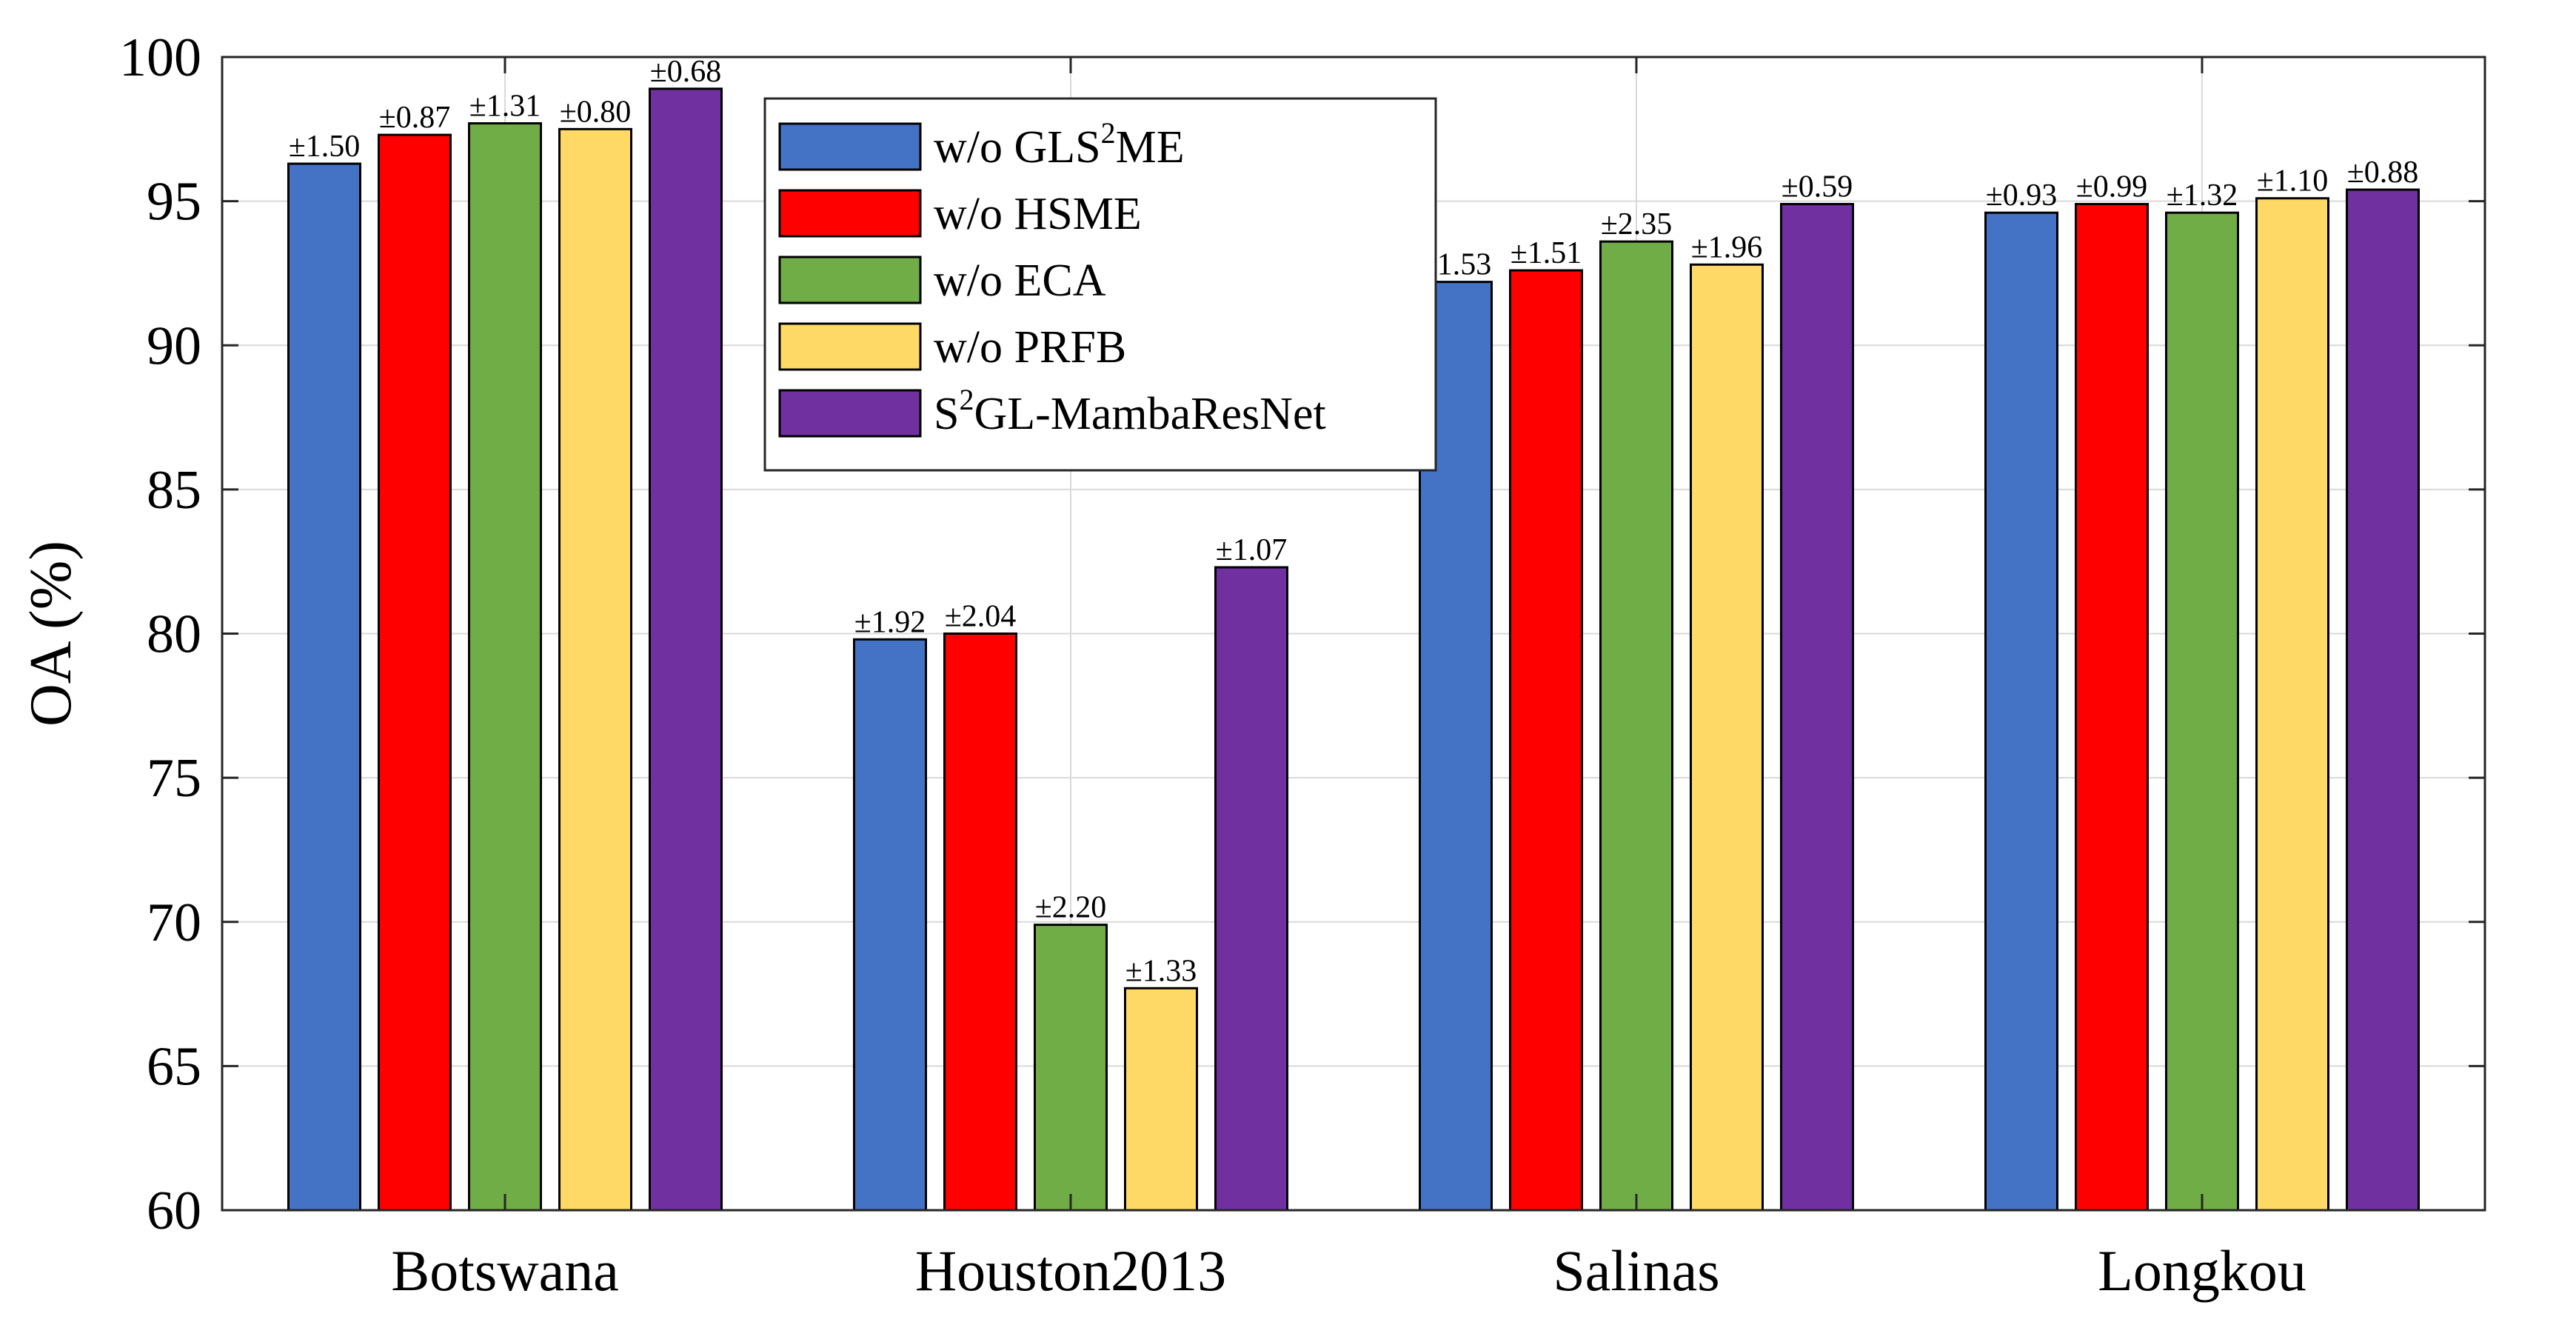  What do you see at coordinates (1252, 550) in the screenshot?
I see `error-label: ±1.07` at bounding box center [1252, 550].